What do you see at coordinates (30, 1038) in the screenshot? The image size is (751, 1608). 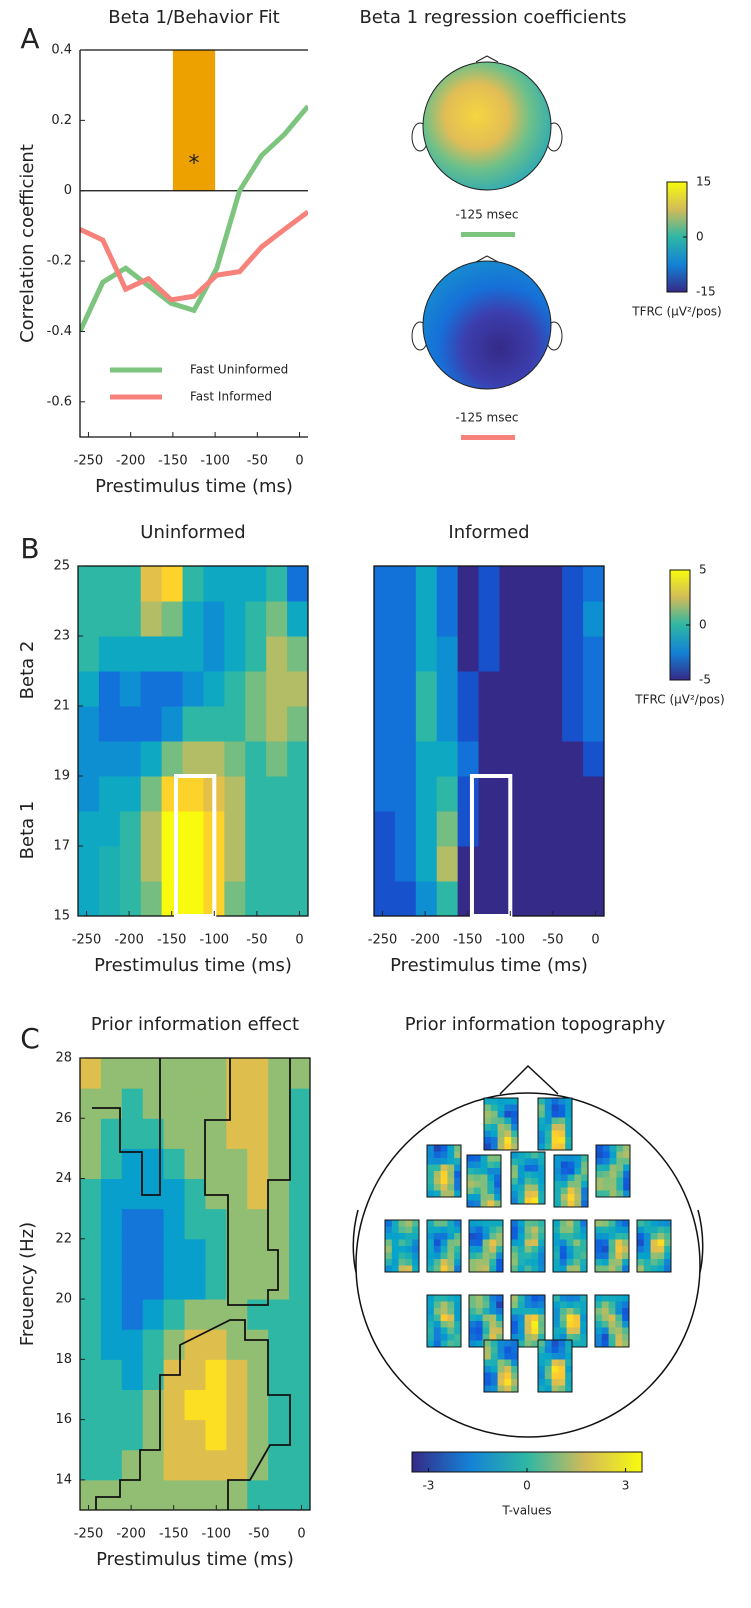 I see `panel-label: C` at bounding box center [30, 1038].